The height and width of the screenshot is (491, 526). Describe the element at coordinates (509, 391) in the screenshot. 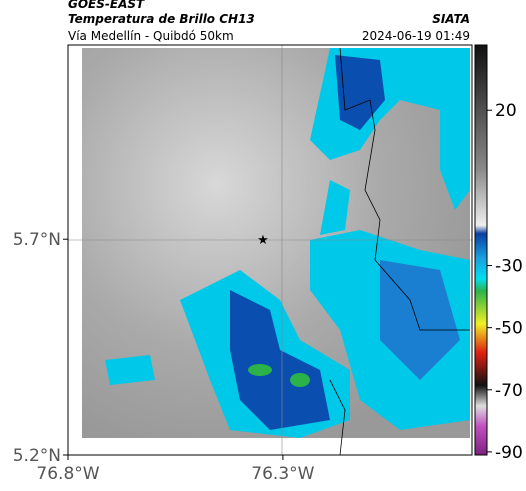

I see `colorbar-tick-label: -70` at that location.